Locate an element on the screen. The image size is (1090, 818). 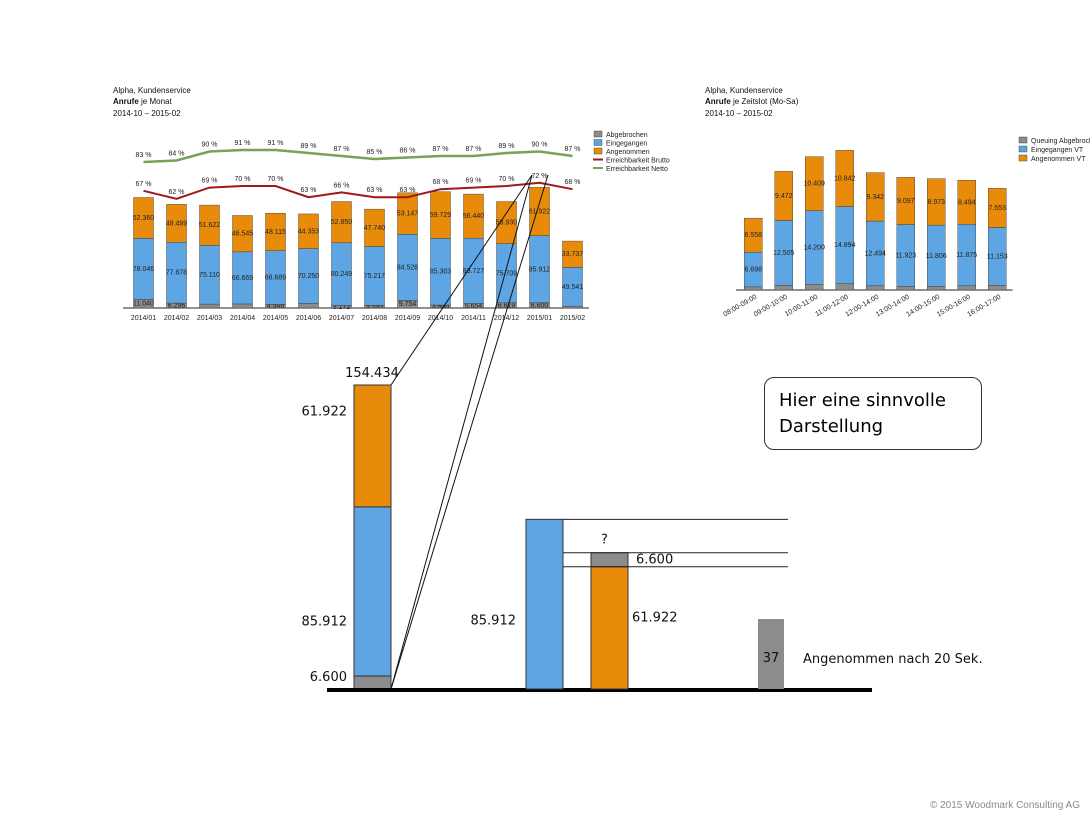
chart1-tick-label: 2014/09 is located at coordinates (407, 318).